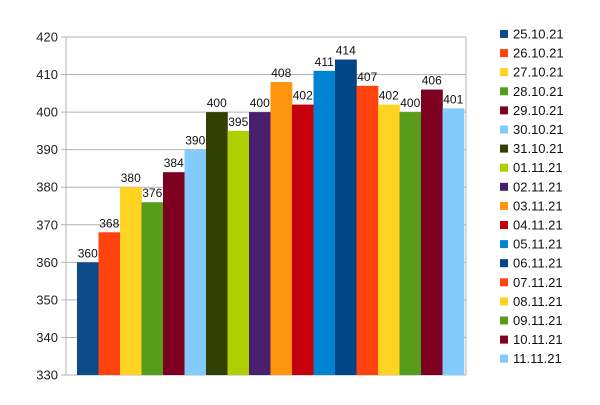 The image size is (600, 405). What do you see at coordinates (367, 77) in the screenshot?
I see `data-label: 407` at bounding box center [367, 77].